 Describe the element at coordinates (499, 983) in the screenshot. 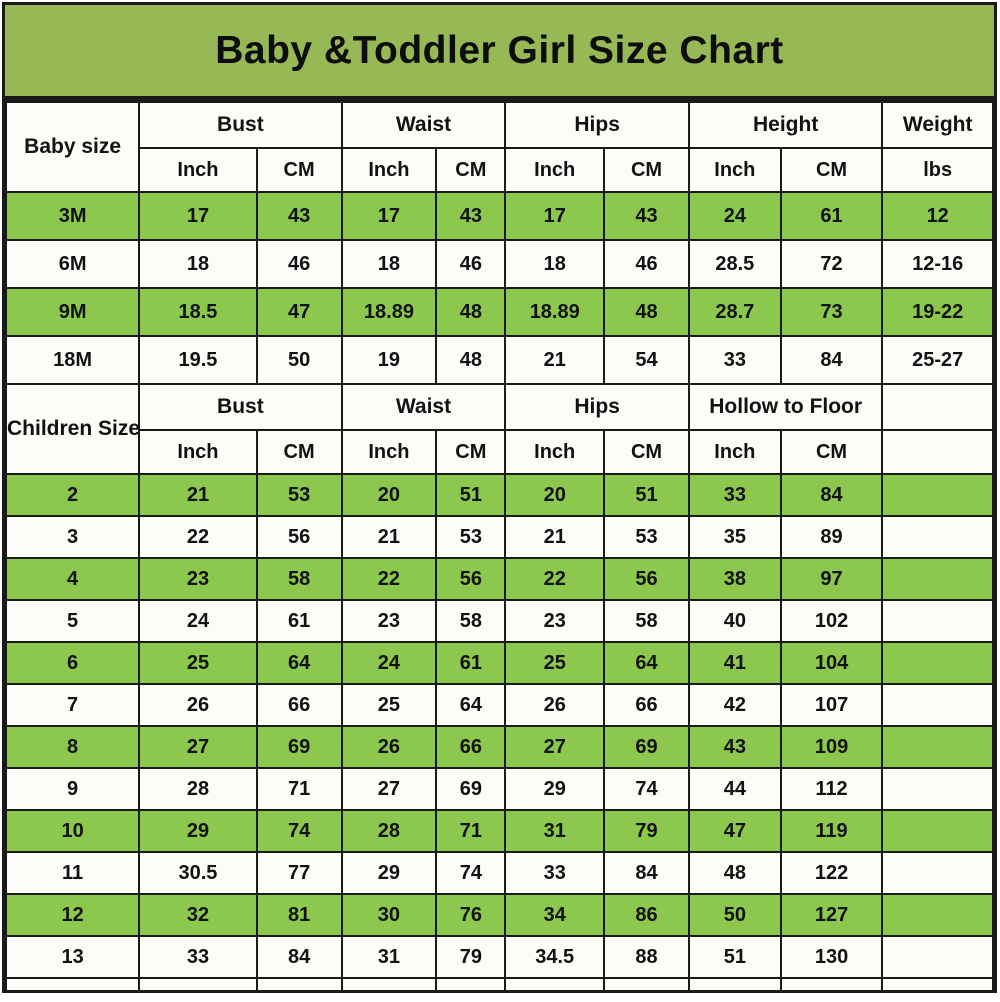

I see `partial-bottom-row` at that location.